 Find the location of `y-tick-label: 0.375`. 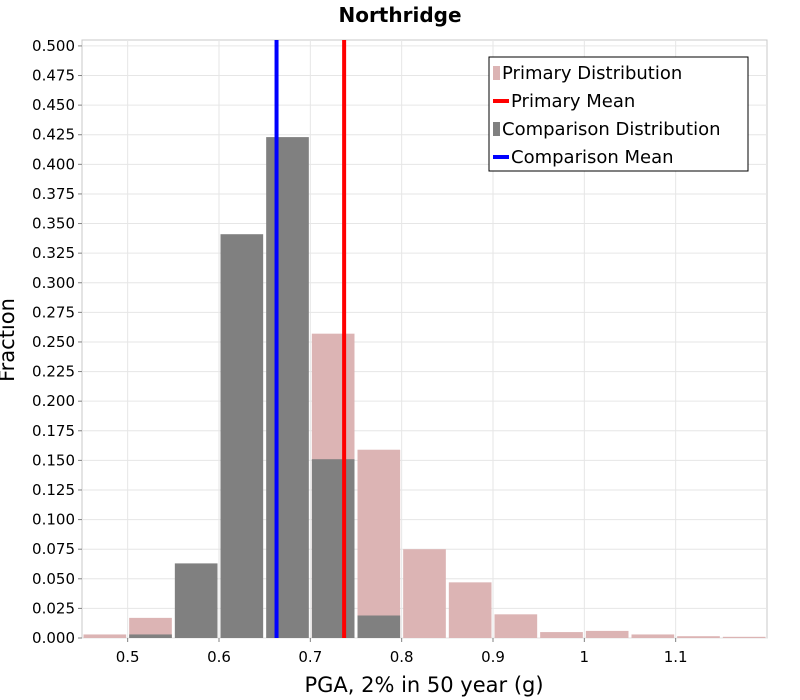

y-tick-label: 0.375 is located at coordinates (53, 194).